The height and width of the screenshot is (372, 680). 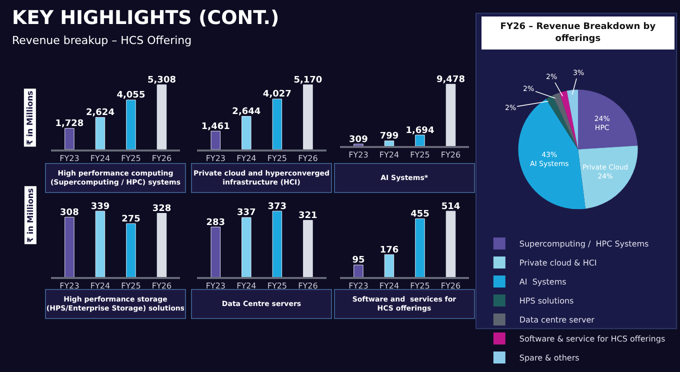 What do you see at coordinates (246, 112) in the screenshot?
I see `data-label: 2,644` at bounding box center [246, 112].